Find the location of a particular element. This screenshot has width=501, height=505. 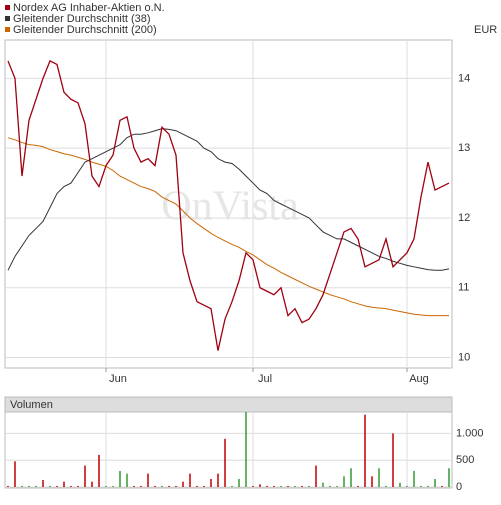

y-tick-label: 500 is located at coordinates (465, 460).